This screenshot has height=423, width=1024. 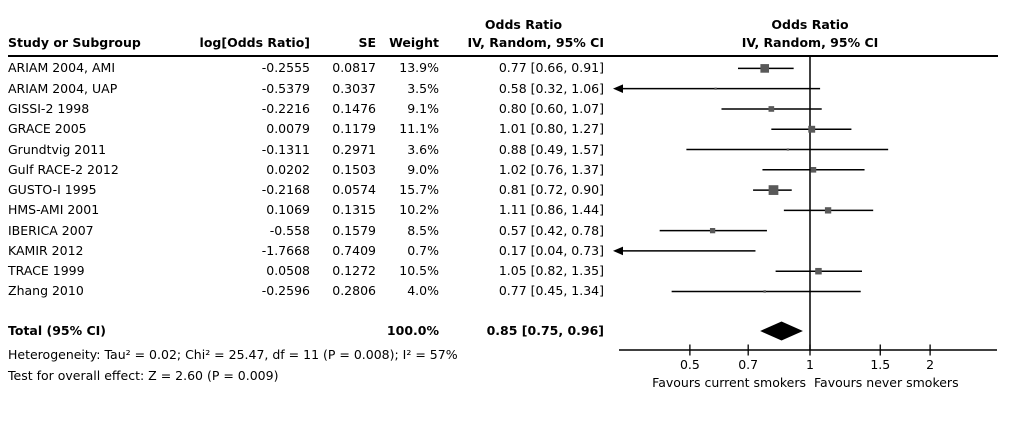 What do you see at coordinates (545, 330) in the screenshot?
I see `total-ci: 0.85 [0.75, 0.96]` at bounding box center [545, 330].